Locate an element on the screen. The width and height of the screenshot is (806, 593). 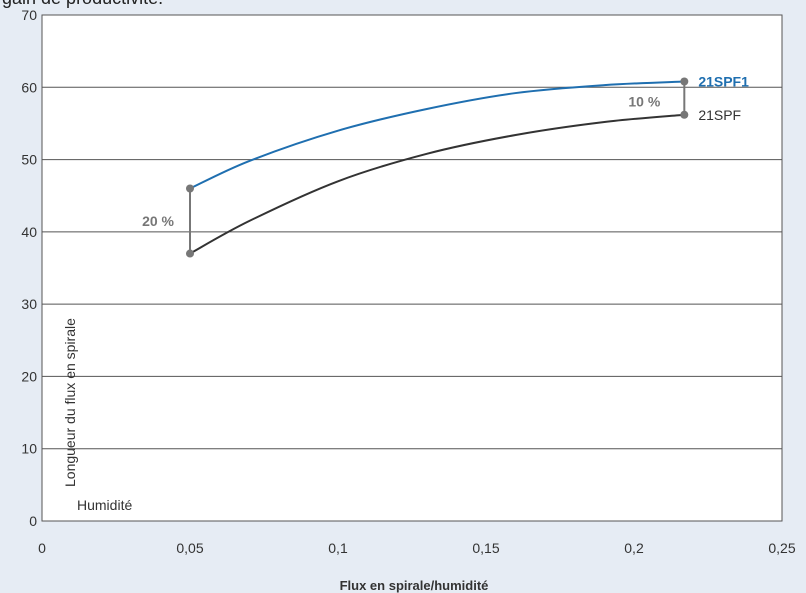
chart-title: gain de productivité. is located at coordinates (82, 4).